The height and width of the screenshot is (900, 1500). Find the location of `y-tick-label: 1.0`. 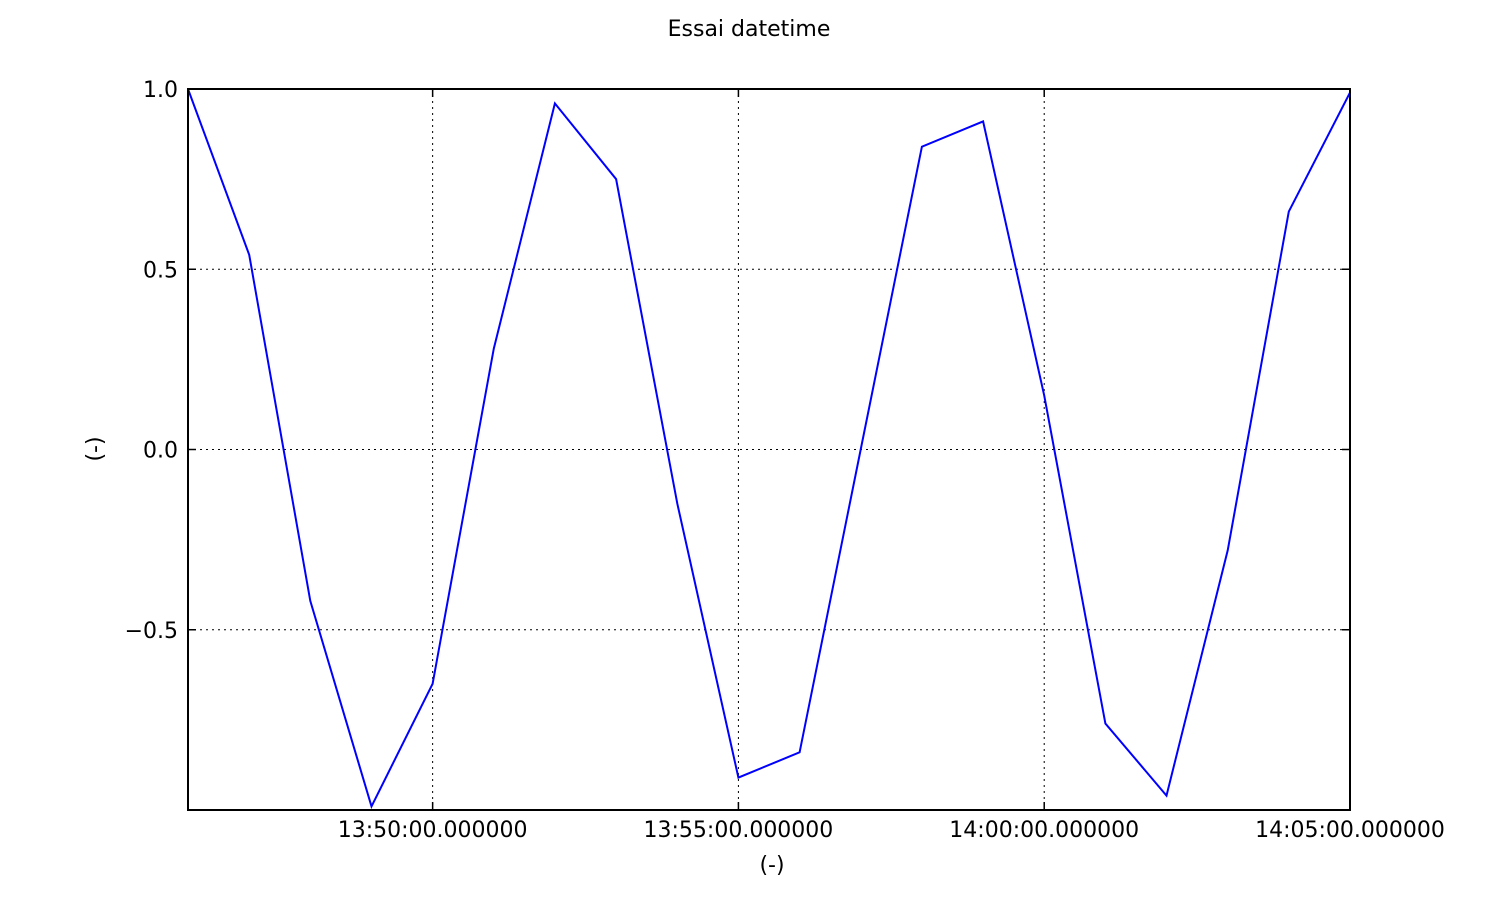

y-tick-label: 1.0 is located at coordinates (160, 90).